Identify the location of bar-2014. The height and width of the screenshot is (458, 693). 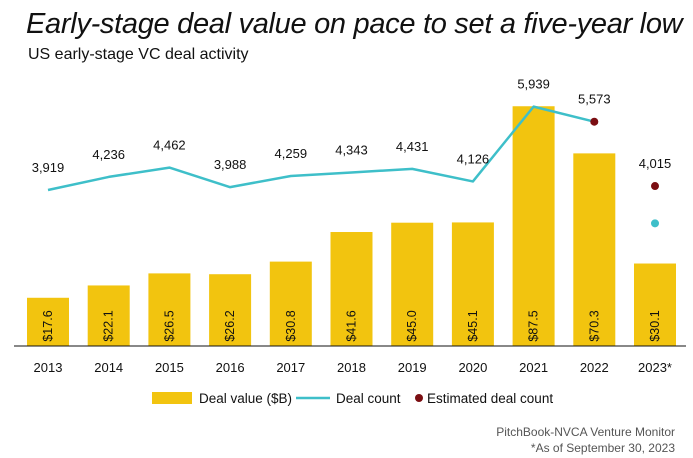
(108, 315).